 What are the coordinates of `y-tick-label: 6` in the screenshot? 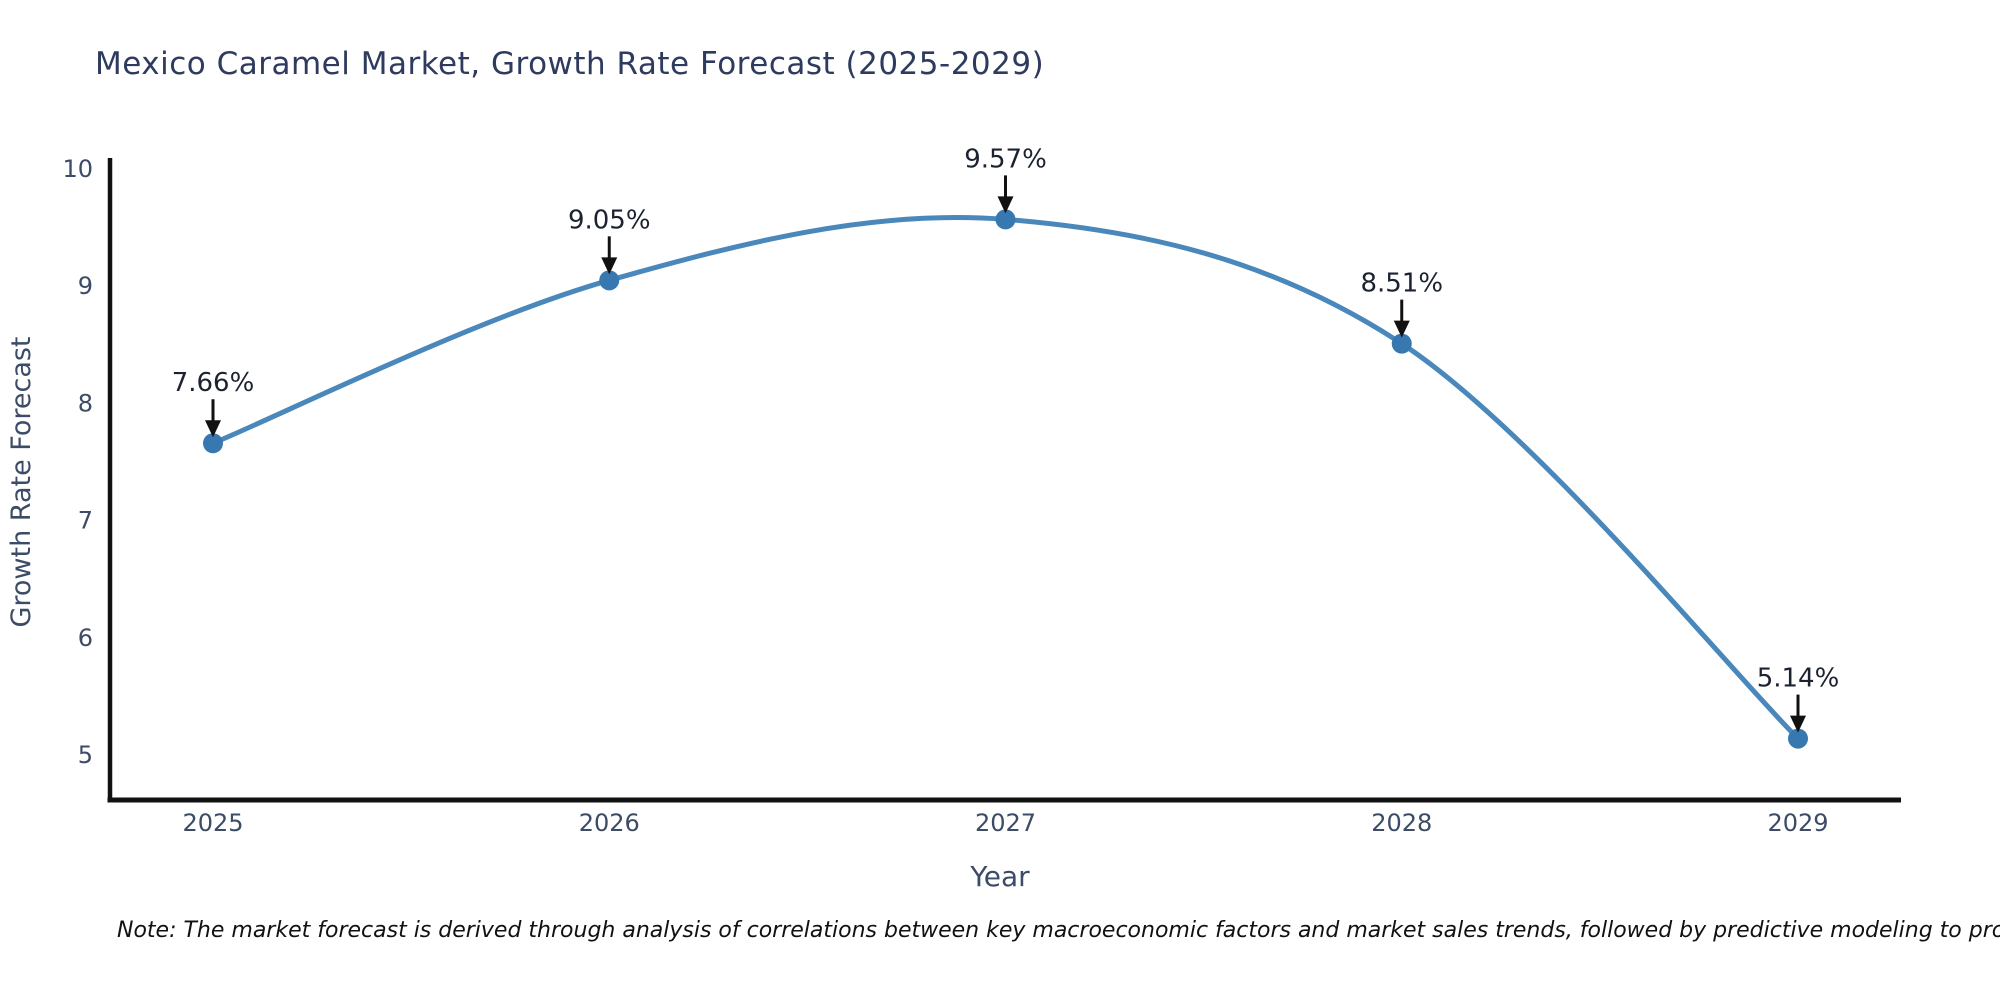 It's located at (85, 638).